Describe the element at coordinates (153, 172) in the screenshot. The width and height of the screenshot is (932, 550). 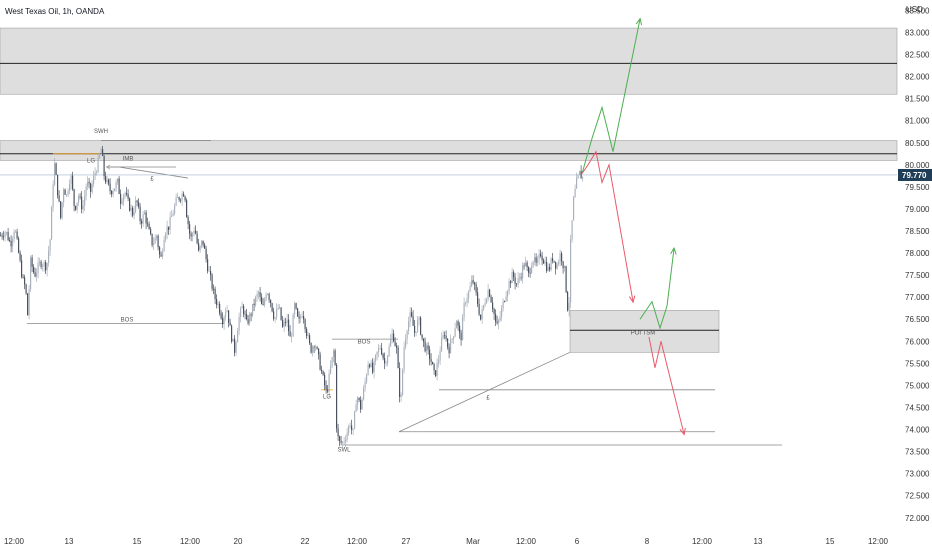
I see `upper-trendline` at that location.